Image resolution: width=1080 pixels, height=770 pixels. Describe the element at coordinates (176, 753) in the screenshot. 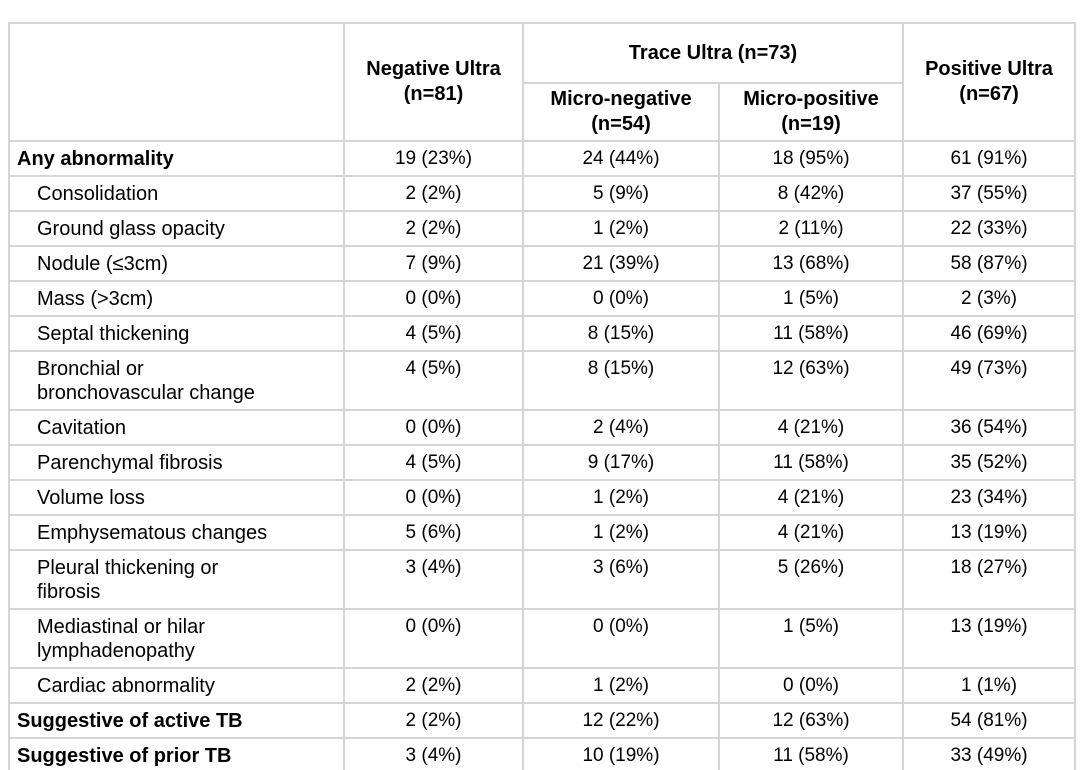

I see `row-label: Suggestive of prior TB` at that location.